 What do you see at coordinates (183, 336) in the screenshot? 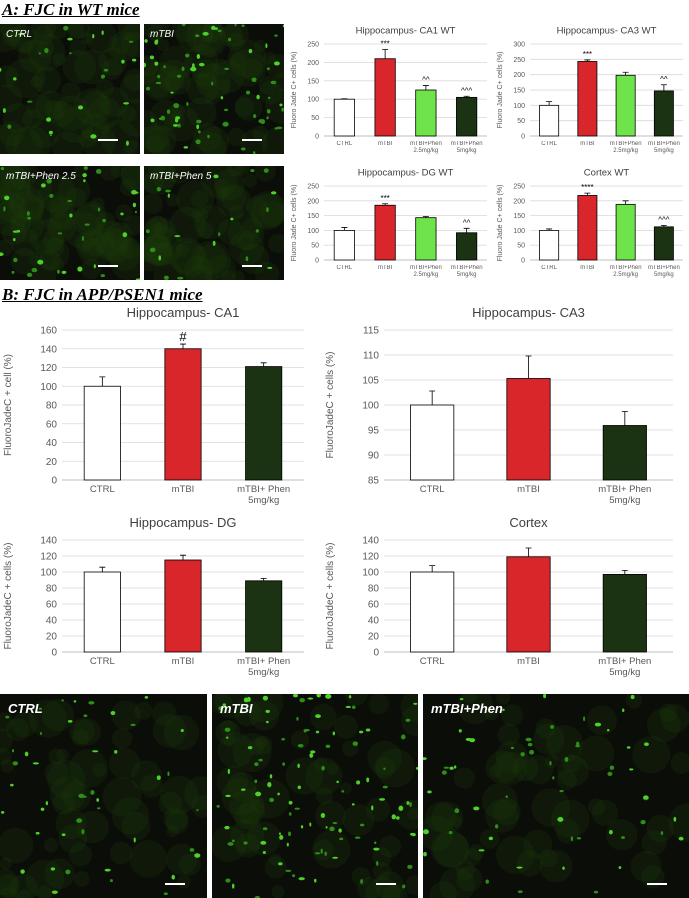
I see `significance-label: #` at bounding box center [183, 336].